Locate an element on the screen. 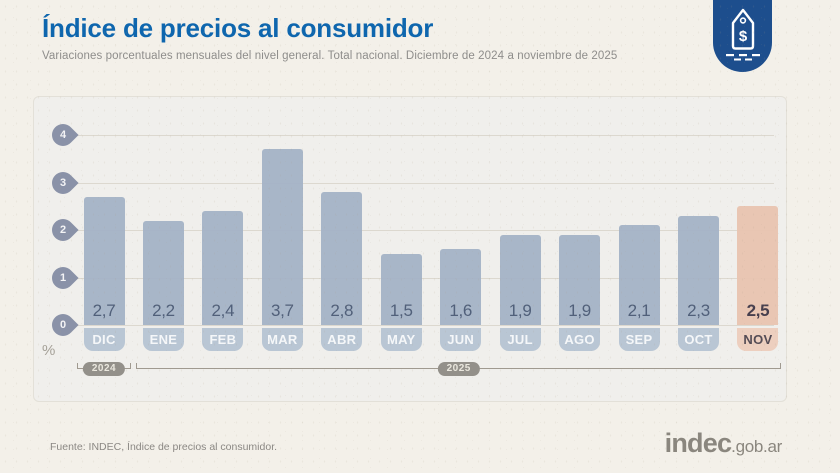 The width and height of the screenshot is (840, 473). bar-dic is located at coordinates (104, 260).